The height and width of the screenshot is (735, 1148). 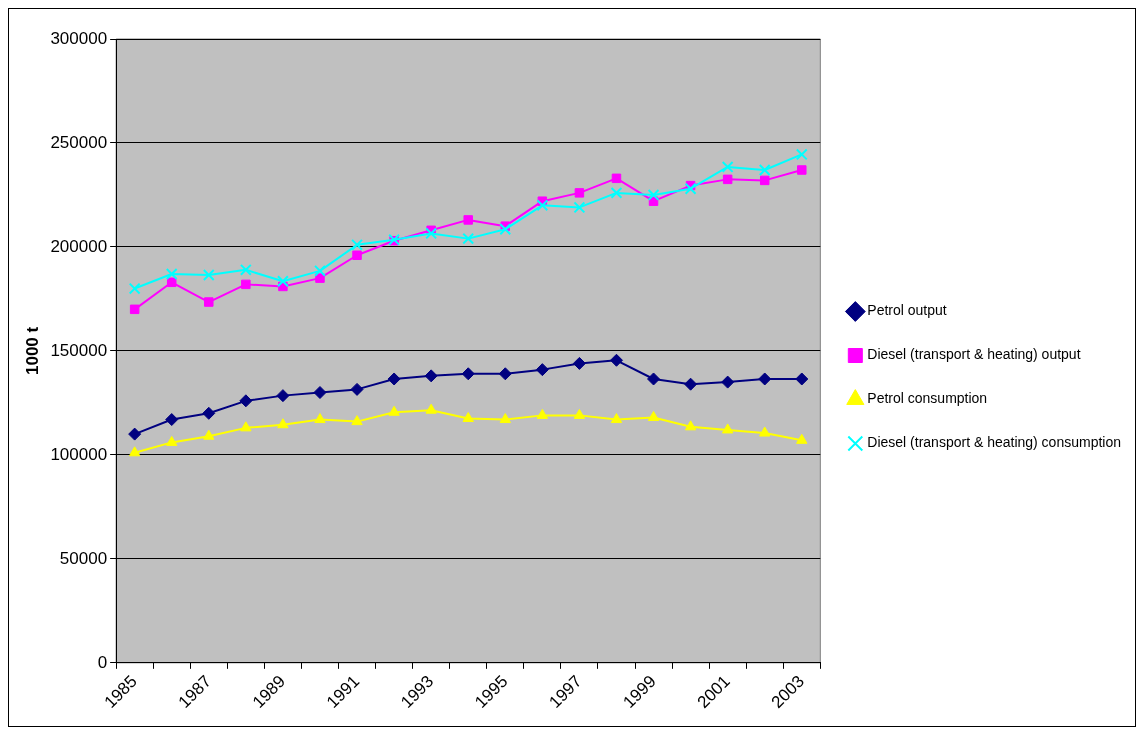 I want to click on y-tick-label: 50000, so click(x=83, y=558).